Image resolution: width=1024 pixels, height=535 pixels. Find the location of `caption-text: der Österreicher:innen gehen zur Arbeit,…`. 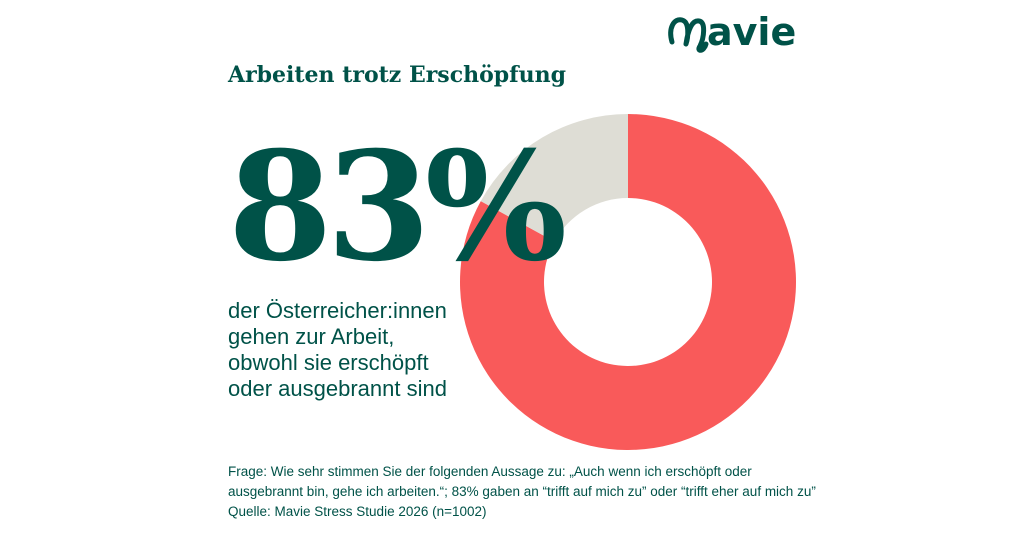

caption-text: der Österreicher:innen gehen zur Arbeit,… is located at coordinates (358, 350).